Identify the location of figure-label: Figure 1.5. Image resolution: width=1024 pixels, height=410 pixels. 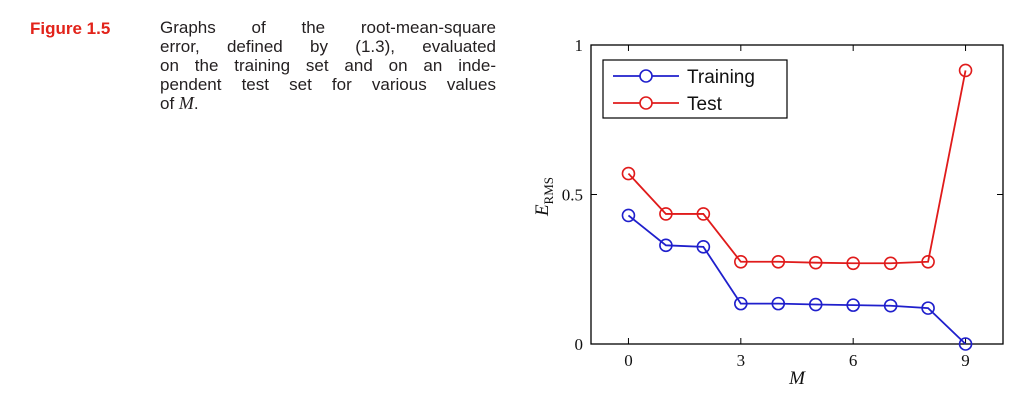
(70, 28).